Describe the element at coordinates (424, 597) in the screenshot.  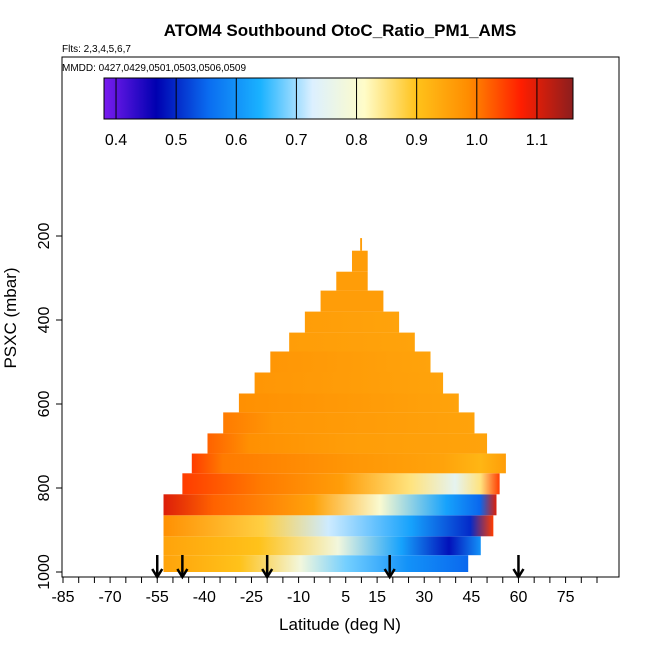
I see `x-tick-label: 30` at that location.